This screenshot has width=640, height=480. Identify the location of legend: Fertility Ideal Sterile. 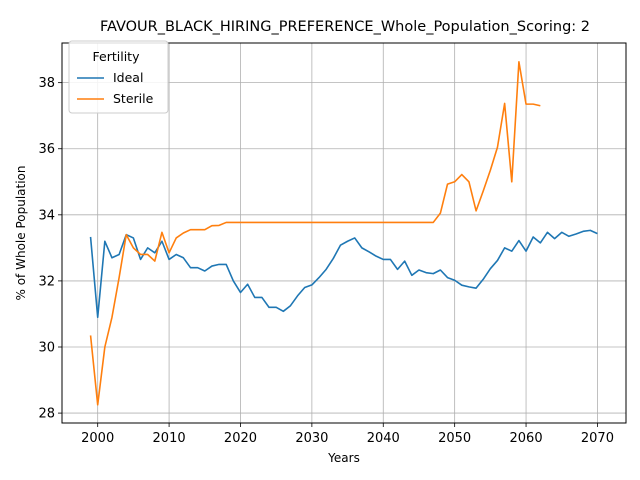
(118, 77).